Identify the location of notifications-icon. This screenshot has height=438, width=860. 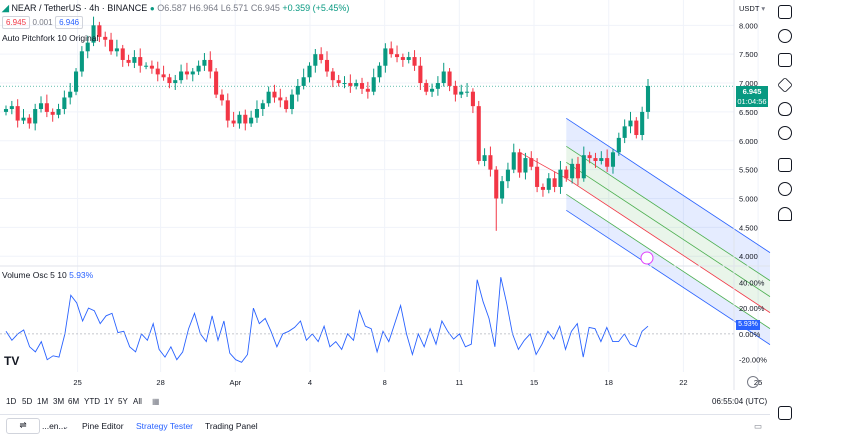
(785, 214).